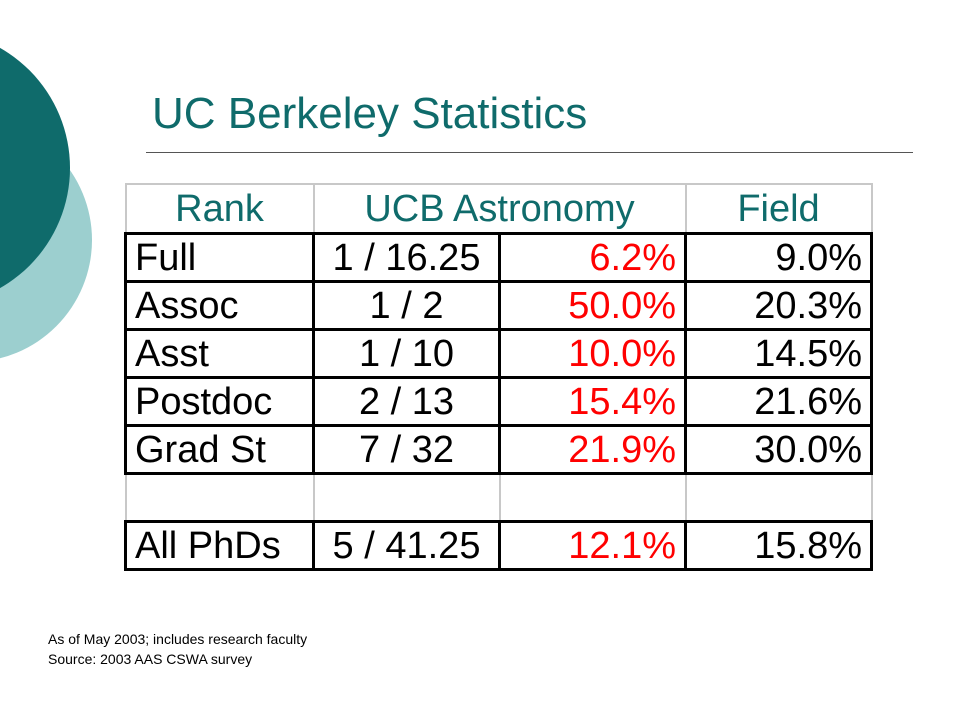 The image size is (960, 720). I want to click on count-cell: 1 / 16.25, so click(406, 257).